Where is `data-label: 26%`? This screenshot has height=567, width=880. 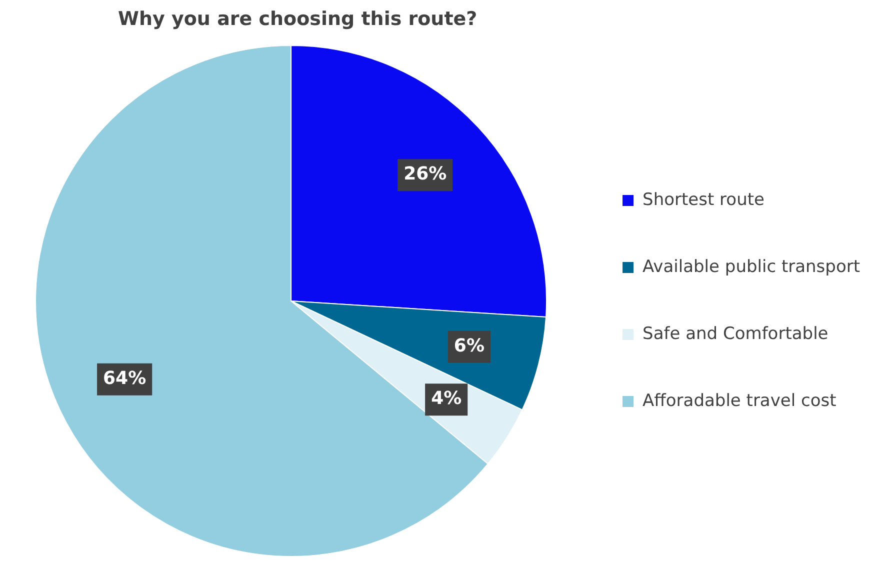
data-label: 26% is located at coordinates (425, 174).